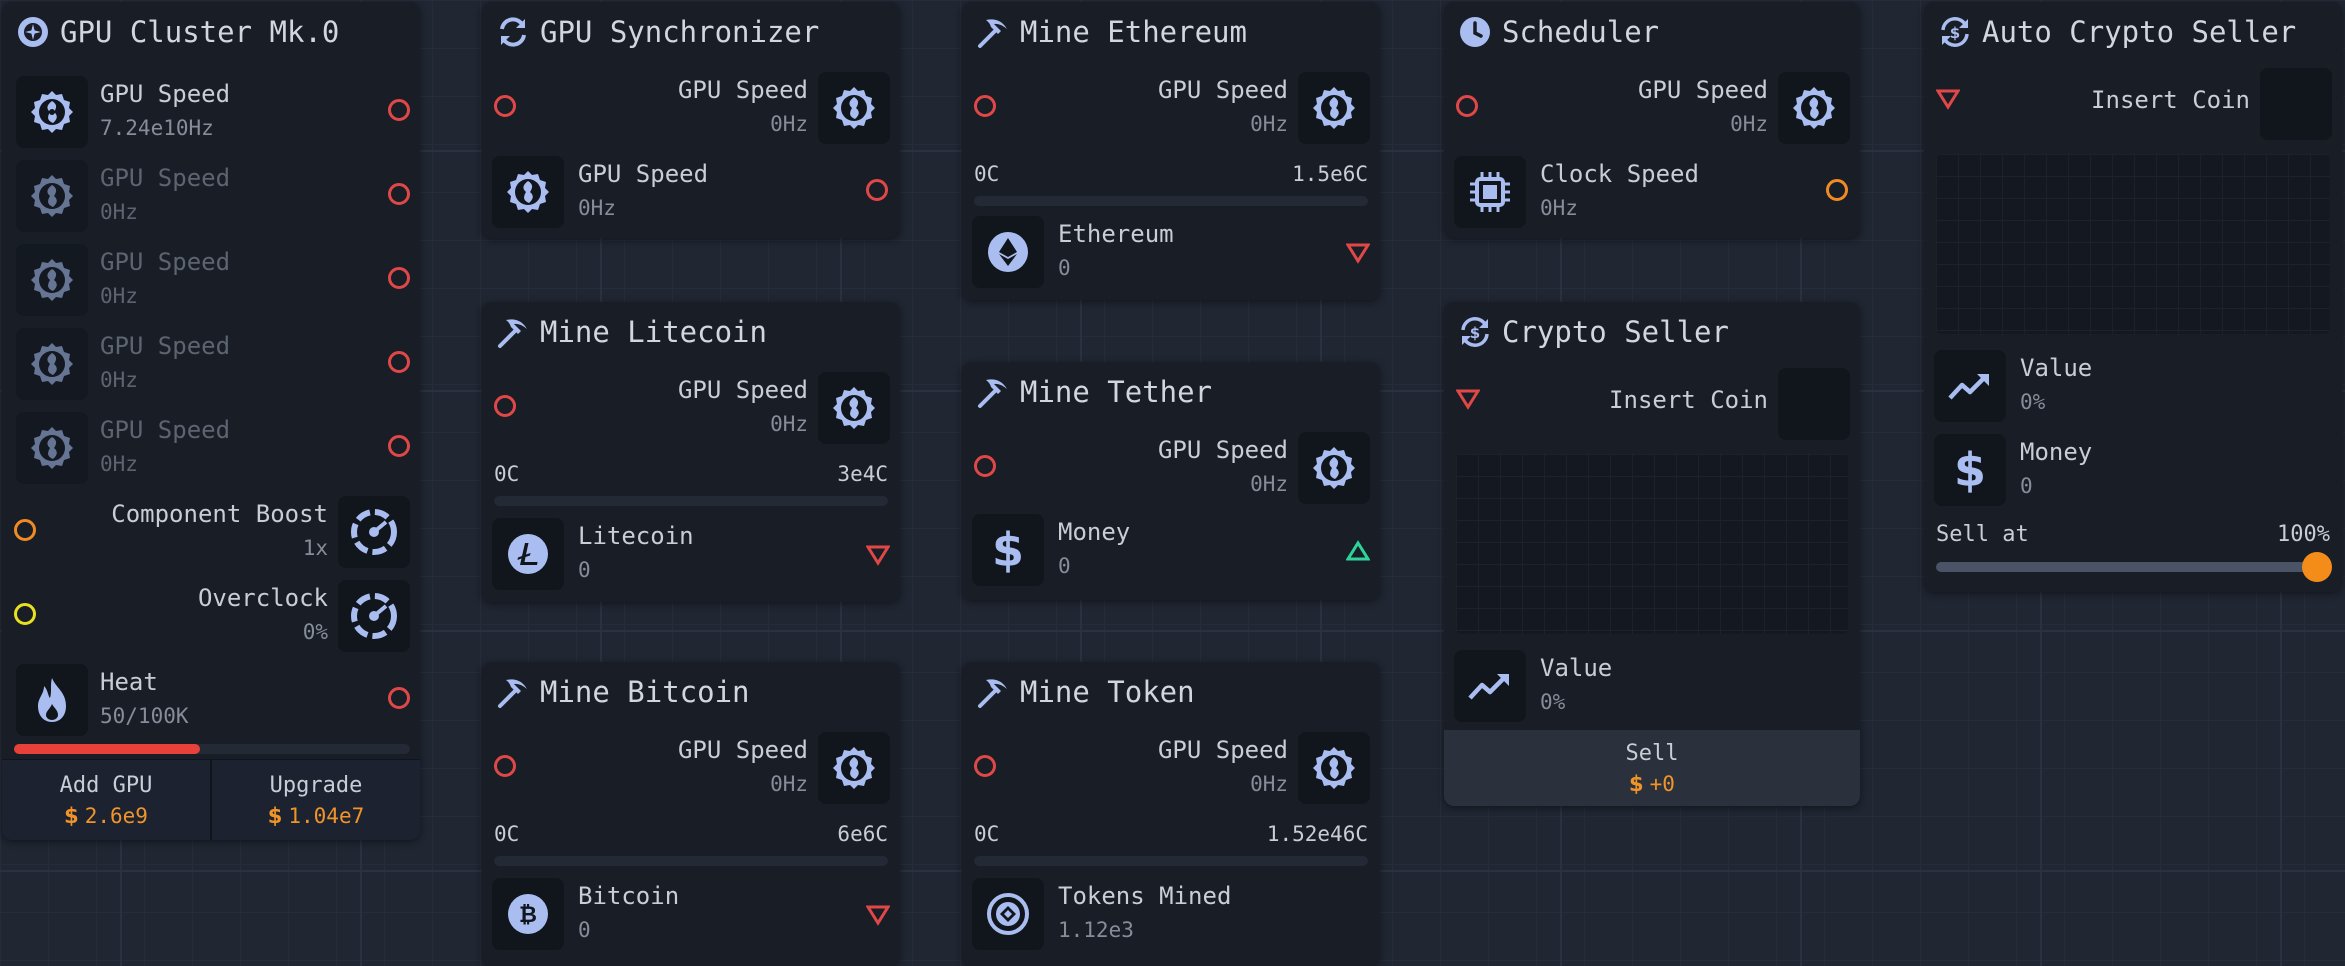  What do you see at coordinates (1171, 392) in the screenshot?
I see `node-header: Mine Tether` at bounding box center [1171, 392].